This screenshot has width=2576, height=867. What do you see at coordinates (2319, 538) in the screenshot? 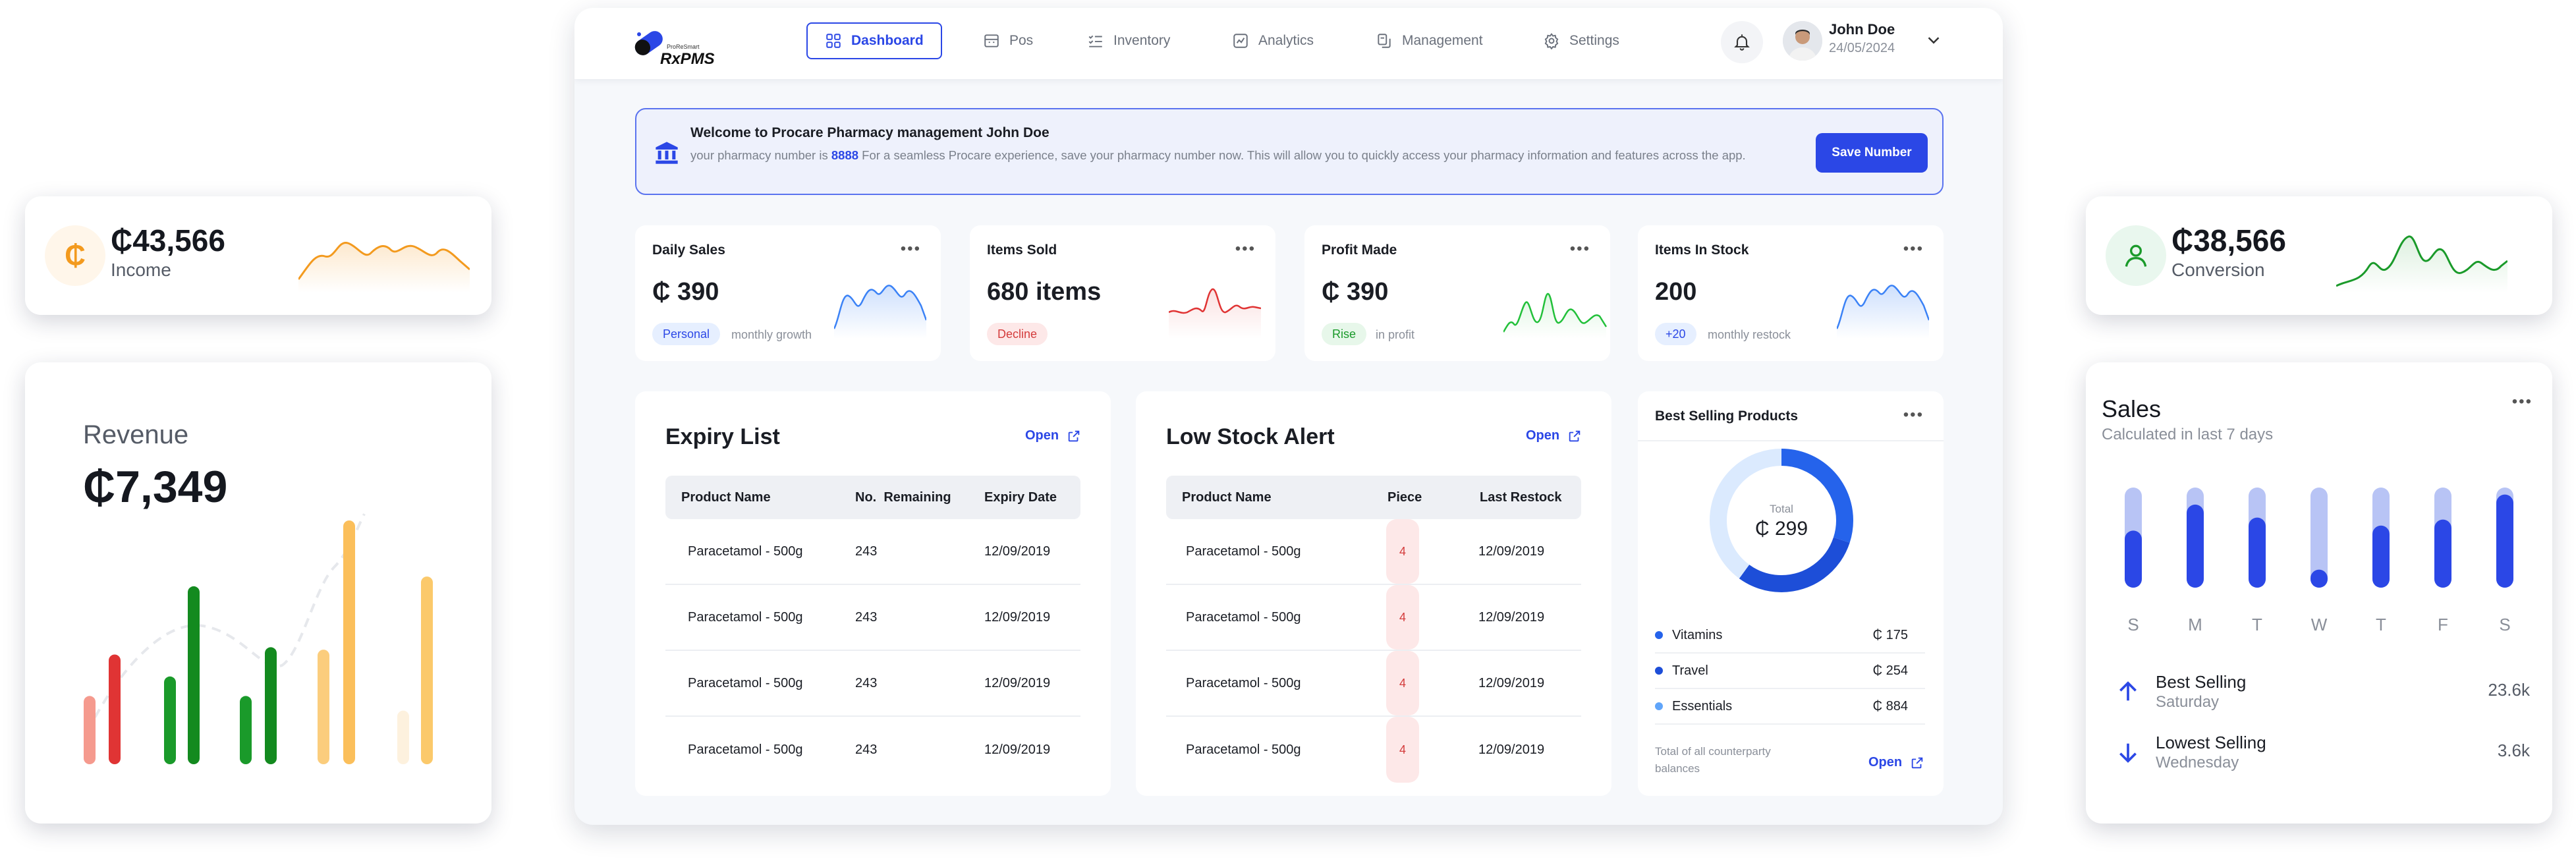
I see `sales-bar-track` at bounding box center [2319, 538].